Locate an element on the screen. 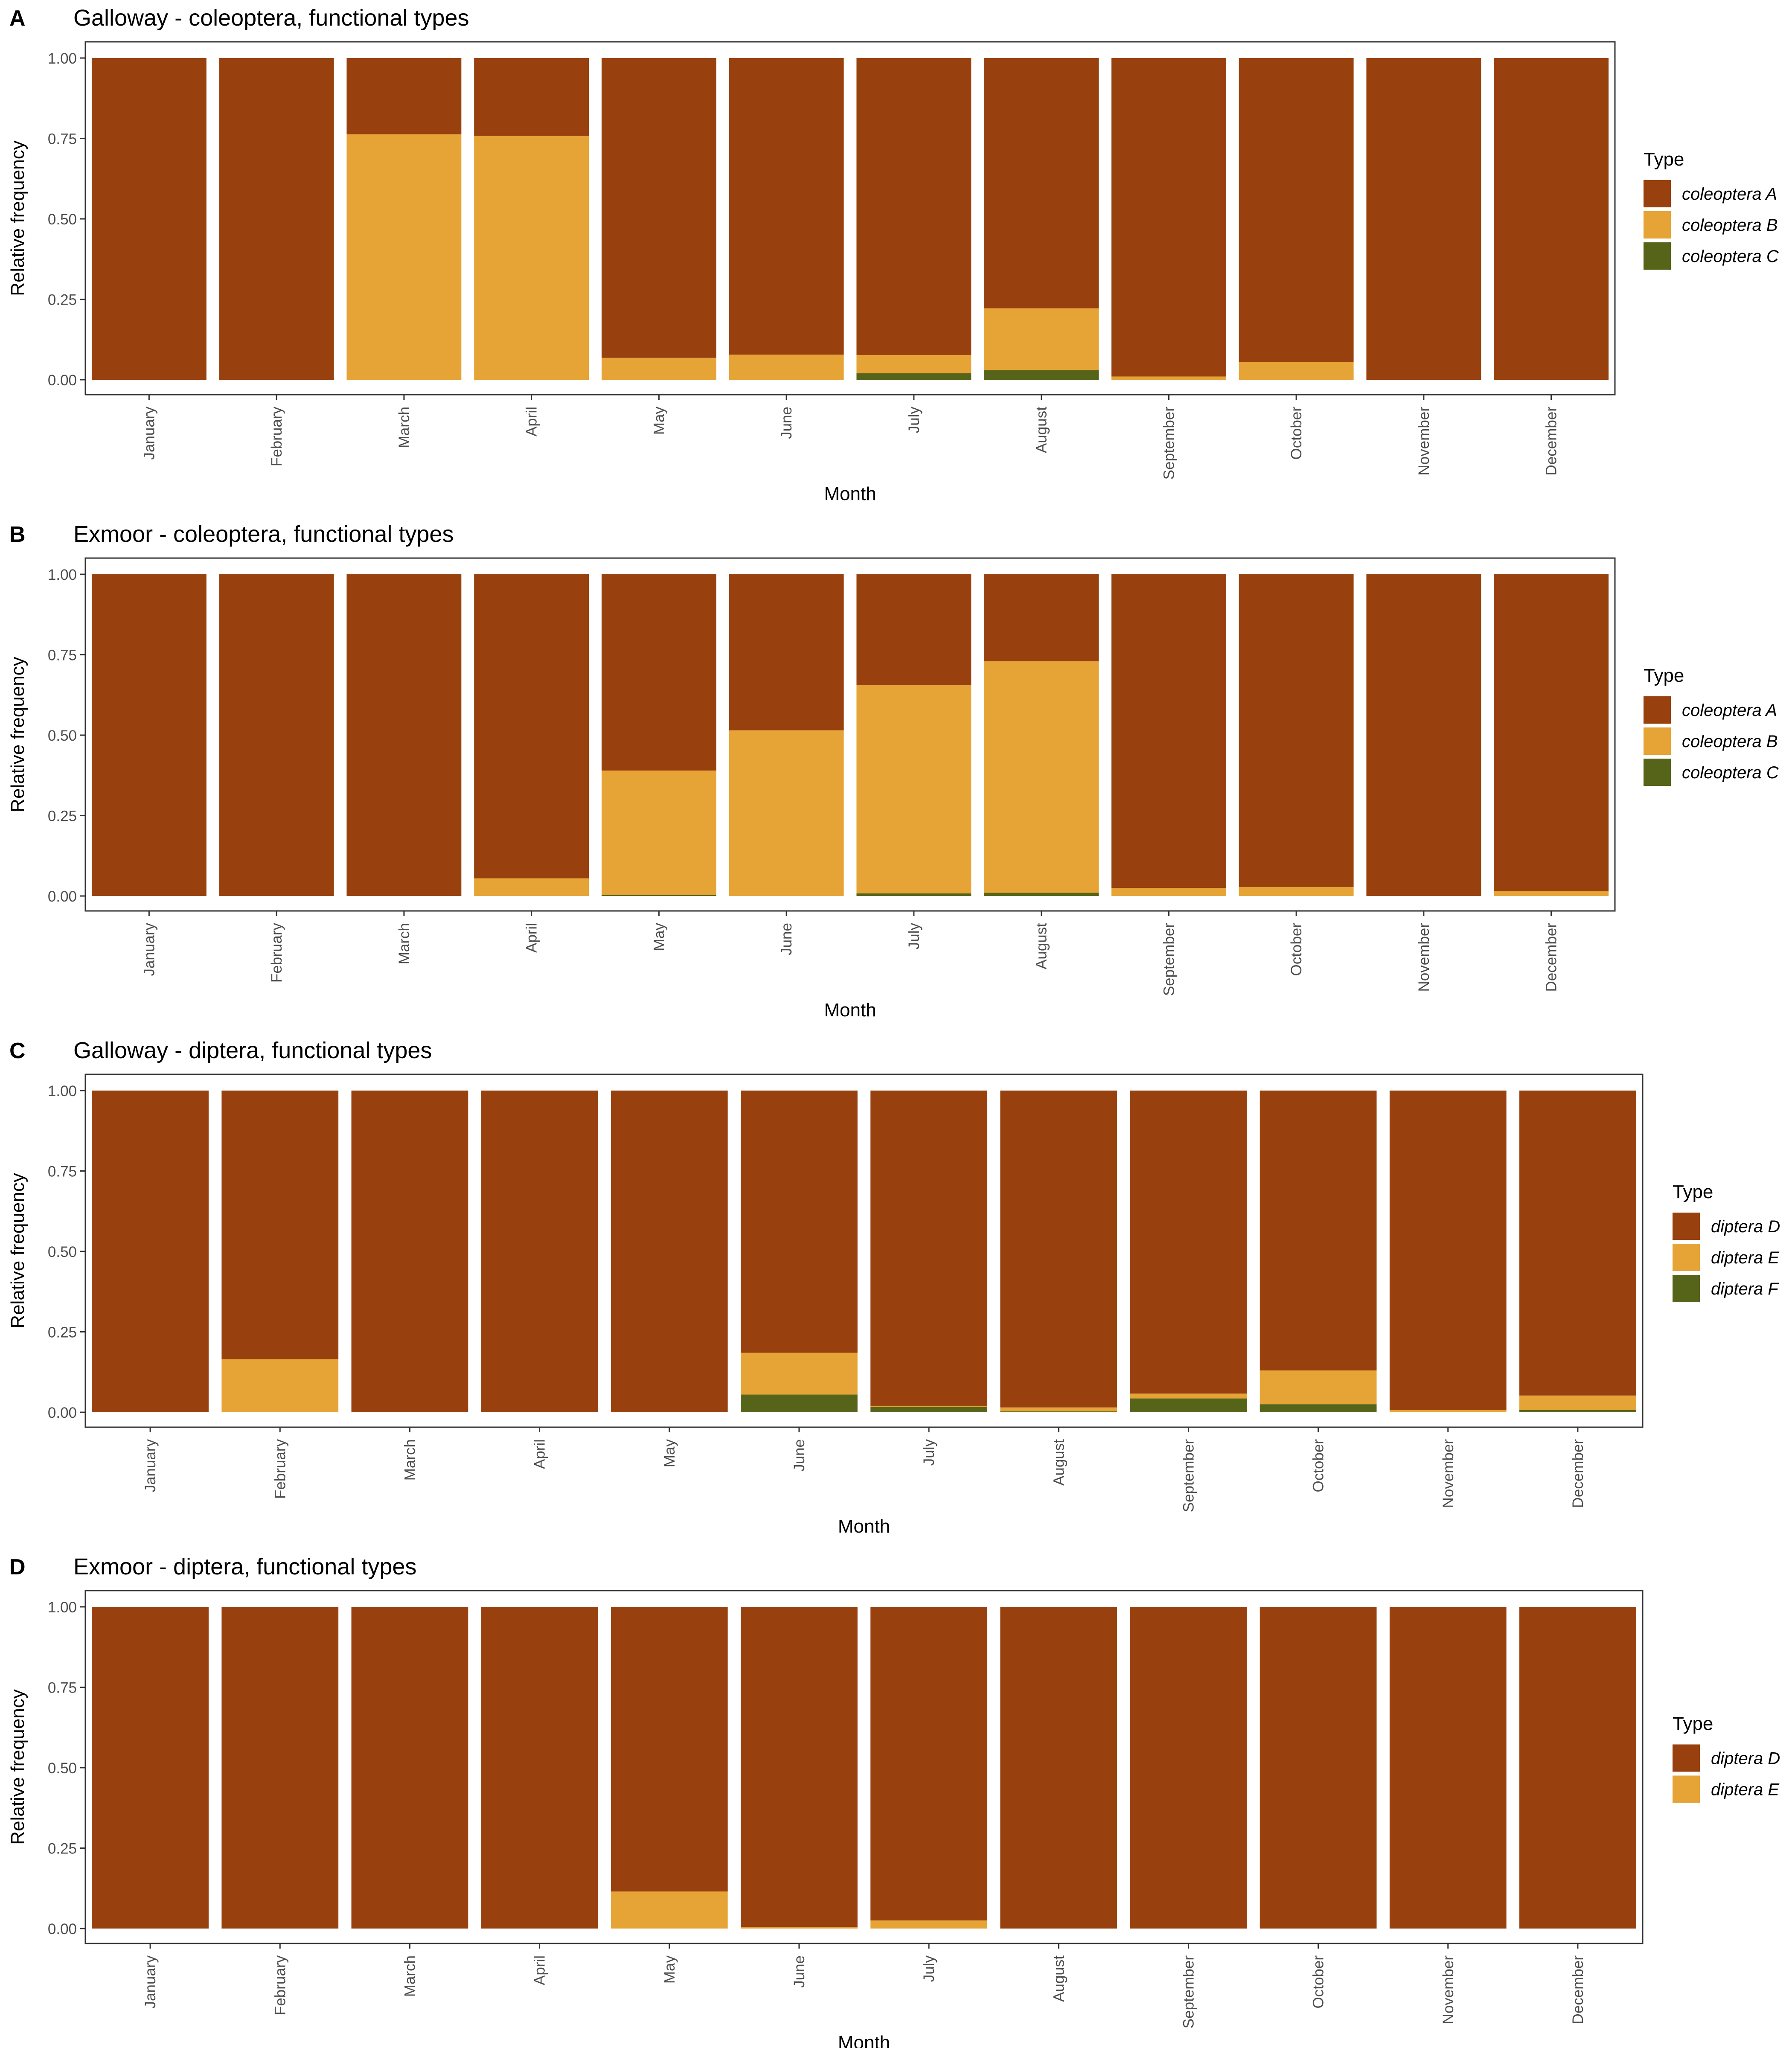  y-axis-label: Relative frequency is located at coordinates (17, 1766).